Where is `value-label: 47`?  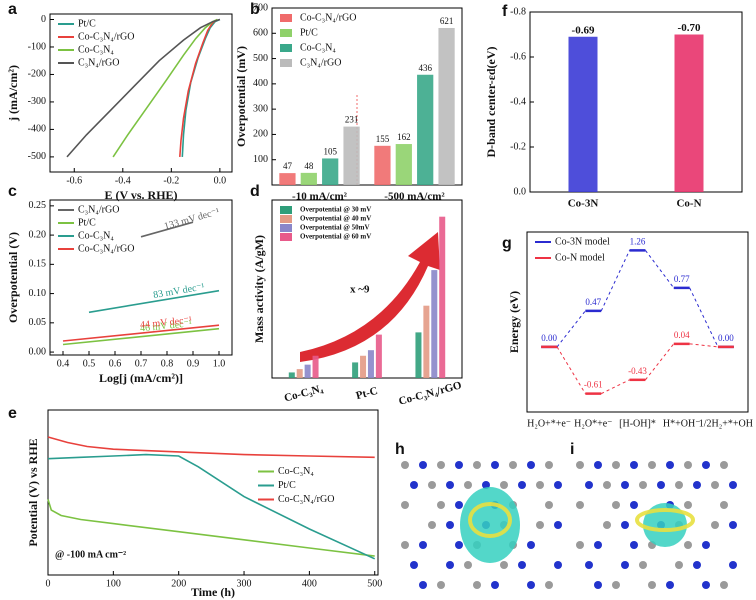
value-label: 47 is located at coordinates (288, 166).